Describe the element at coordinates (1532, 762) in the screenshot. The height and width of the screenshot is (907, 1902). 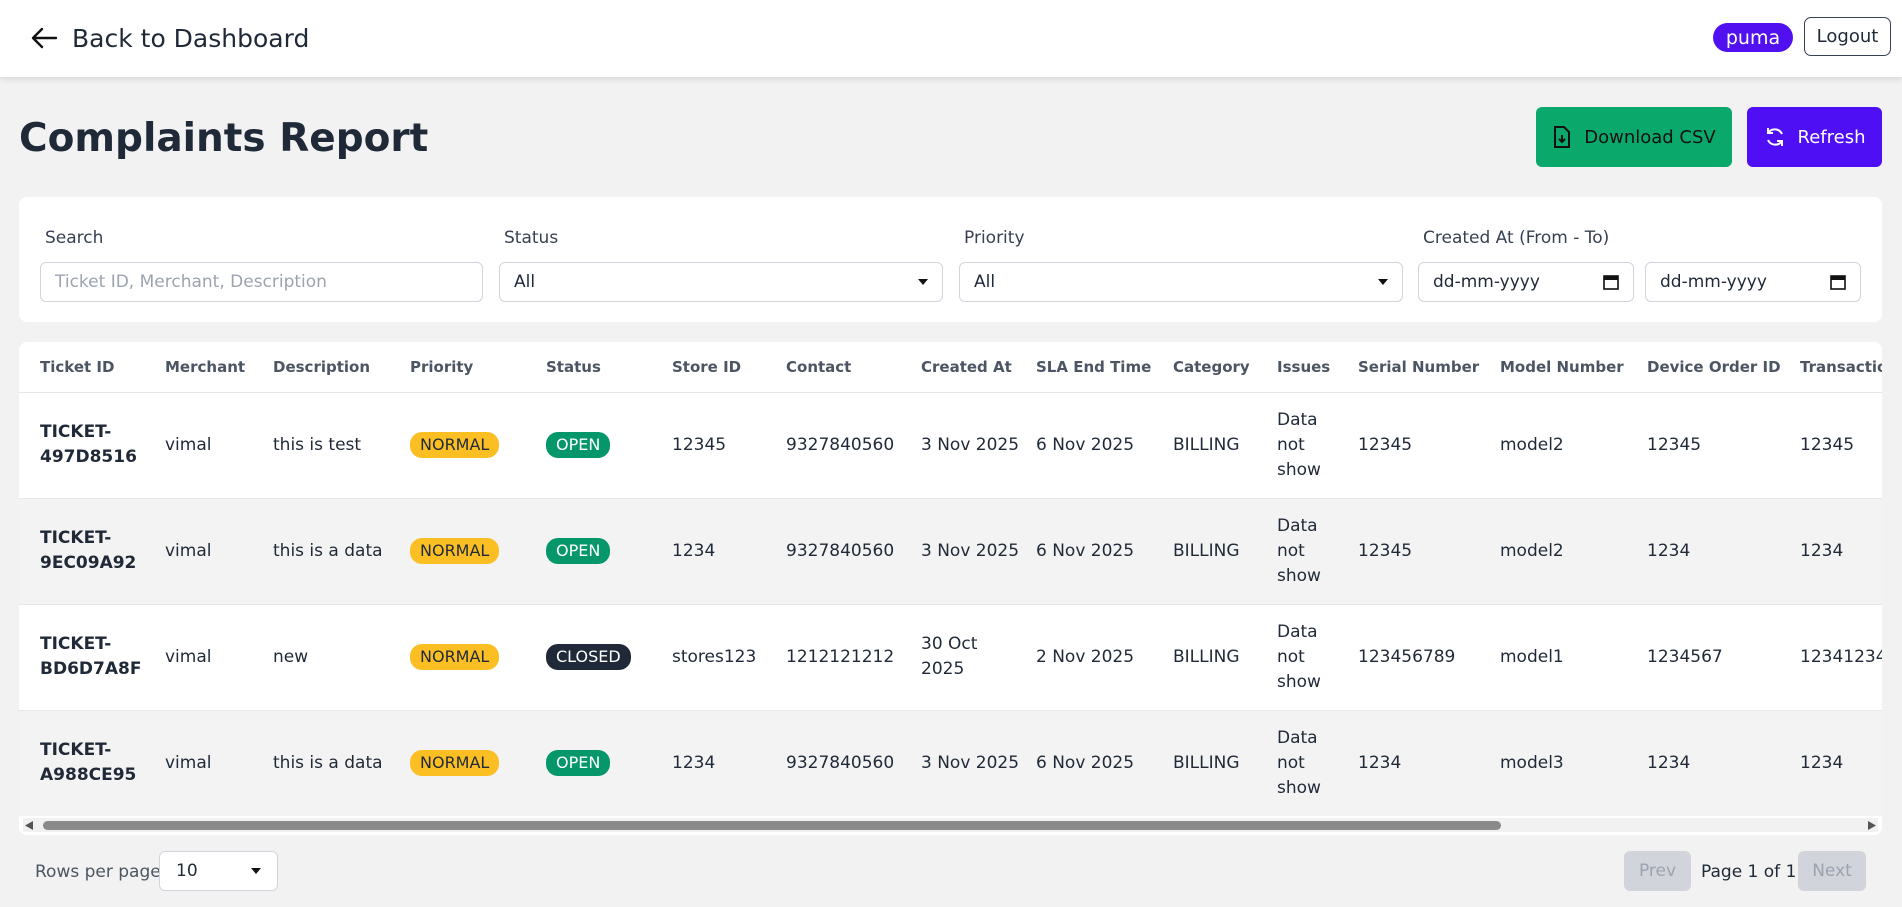
I see `cell-text: model3` at that location.